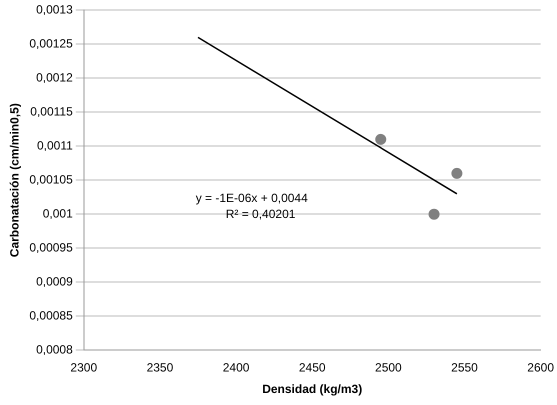 This screenshot has height=405, width=557. Describe the element at coordinates (236, 367) in the screenshot. I see `x-tick-label: 2400` at that location.